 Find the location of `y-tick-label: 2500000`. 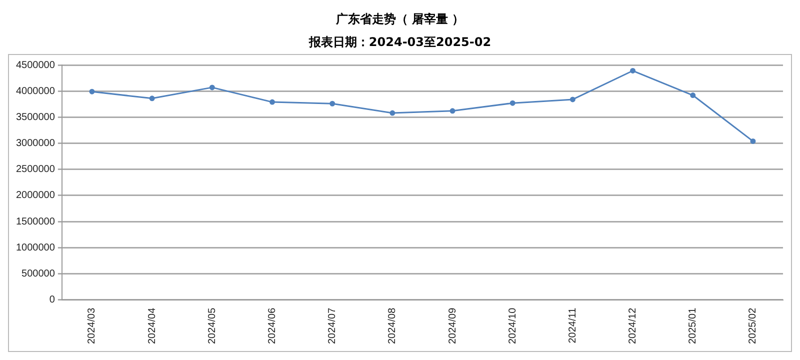

y-tick-label: 2500000 is located at coordinates (36, 170).